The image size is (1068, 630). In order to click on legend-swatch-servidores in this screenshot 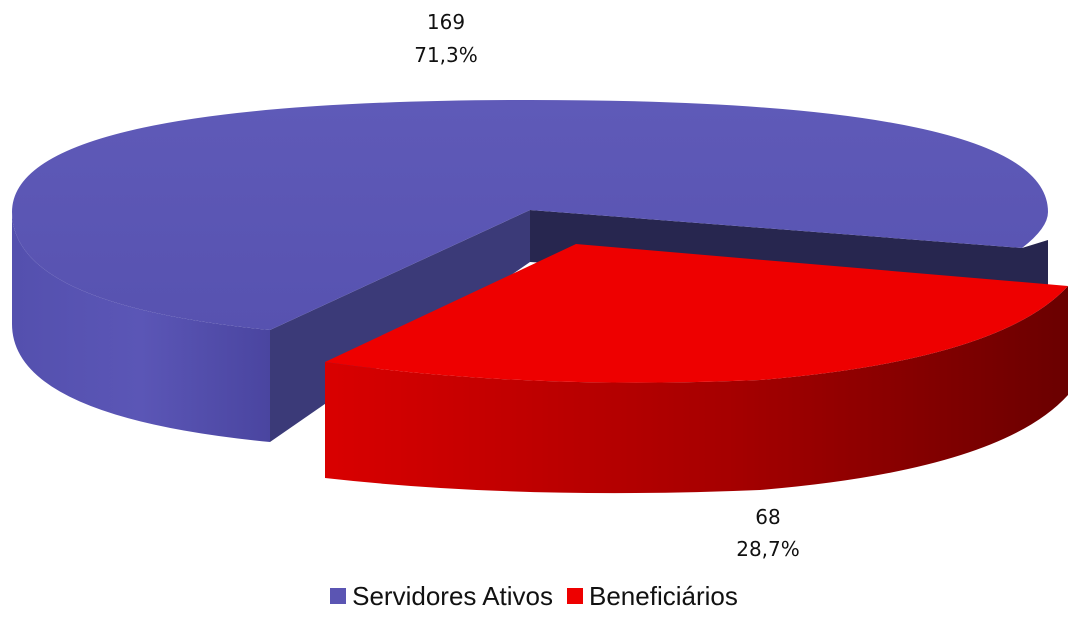, I will do `click(338, 596)`.